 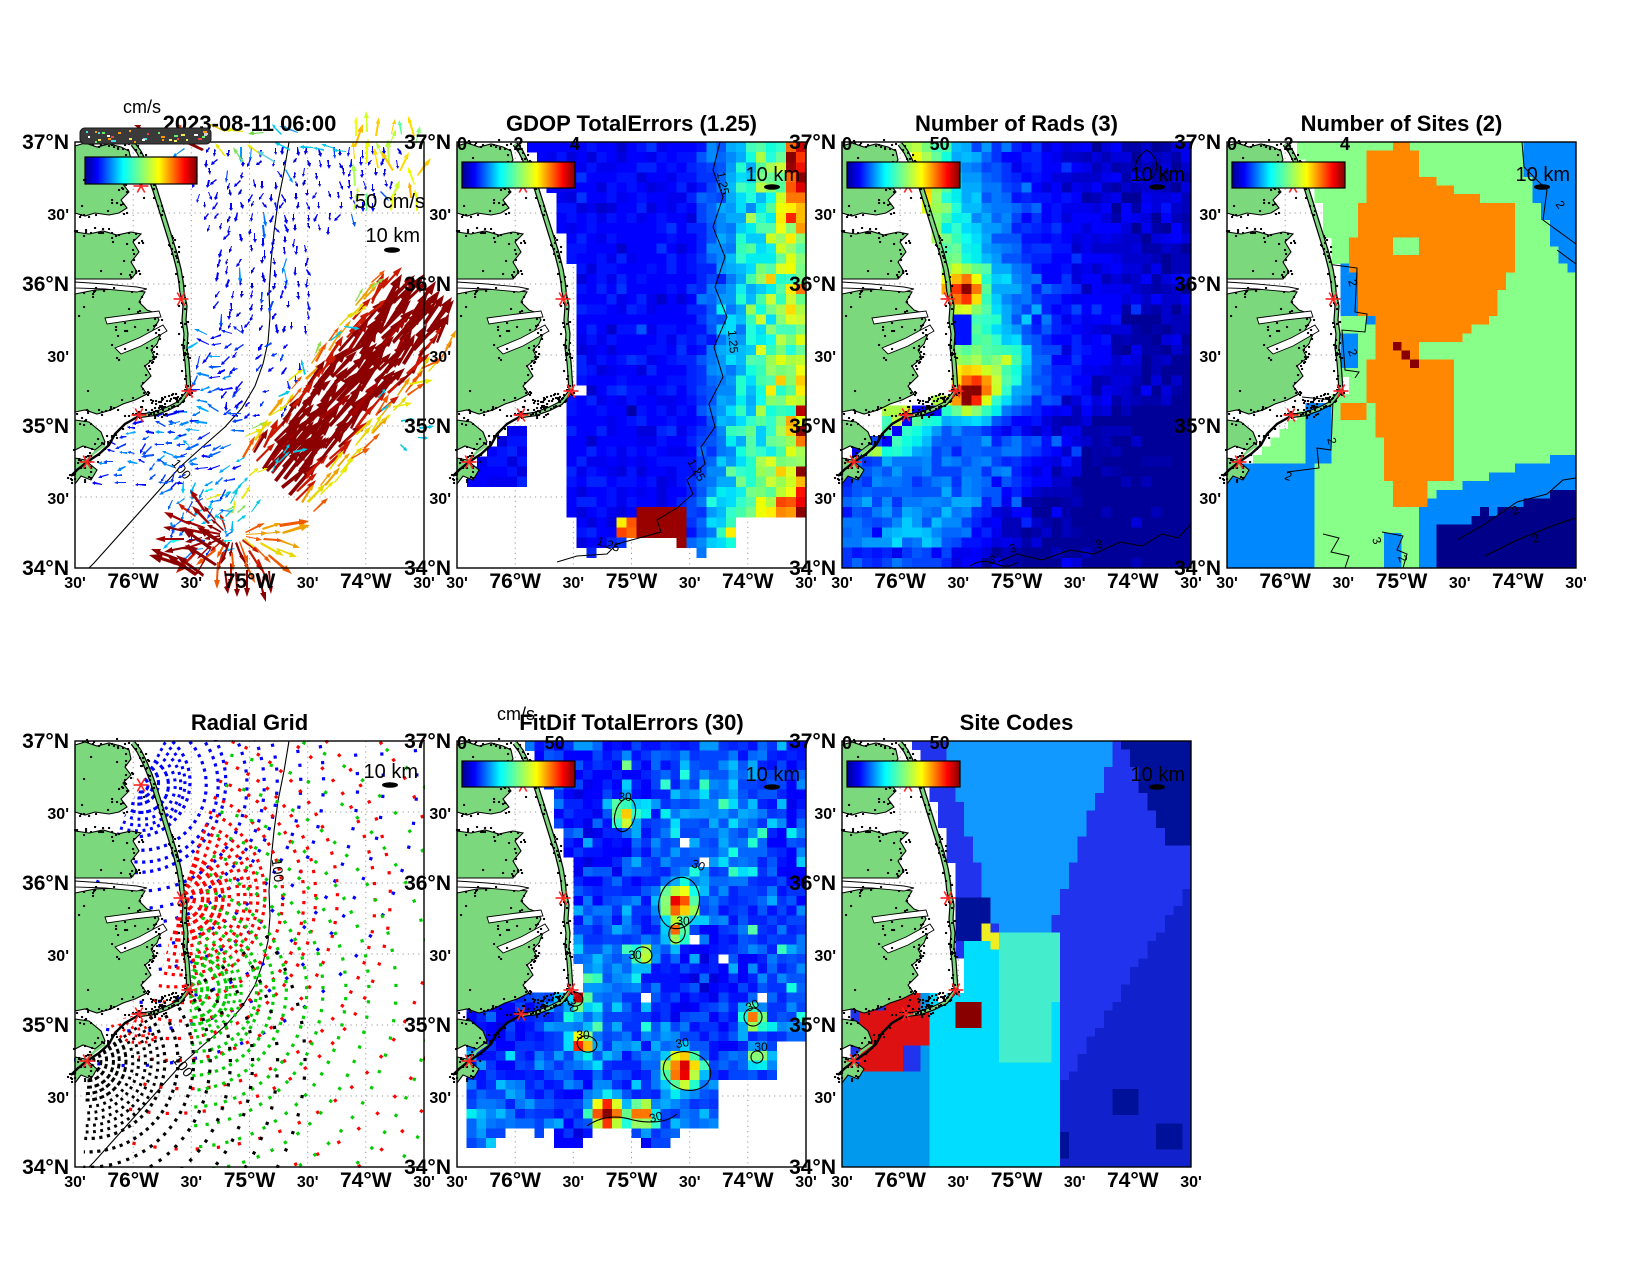 What do you see at coordinates (142, 107) in the screenshot?
I see `svg-text: cm/s` at bounding box center [142, 107].